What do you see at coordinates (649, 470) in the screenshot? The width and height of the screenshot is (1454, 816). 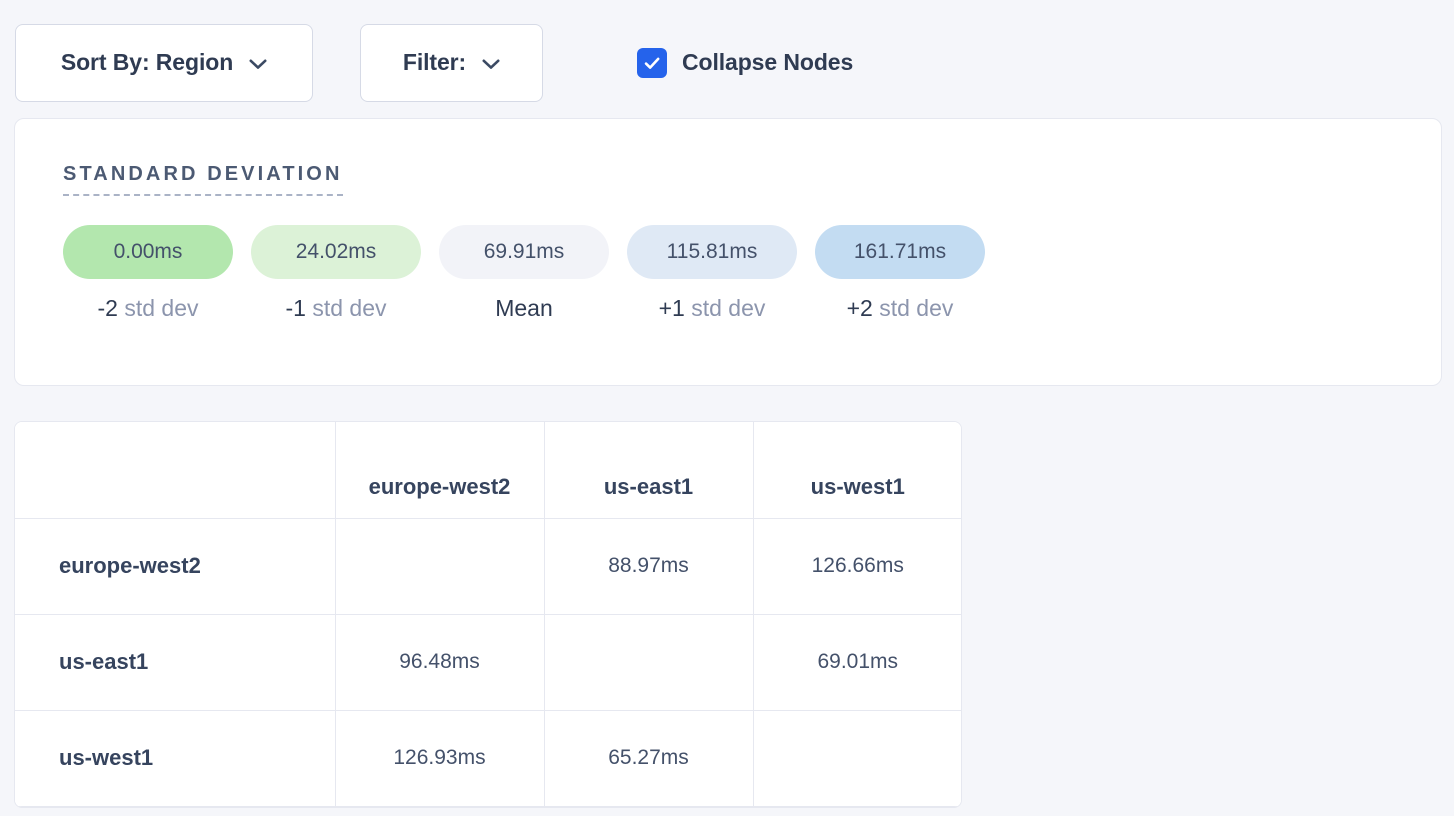 I see `column-header-us-east1: us-east1` at bounding box center [649, 470].